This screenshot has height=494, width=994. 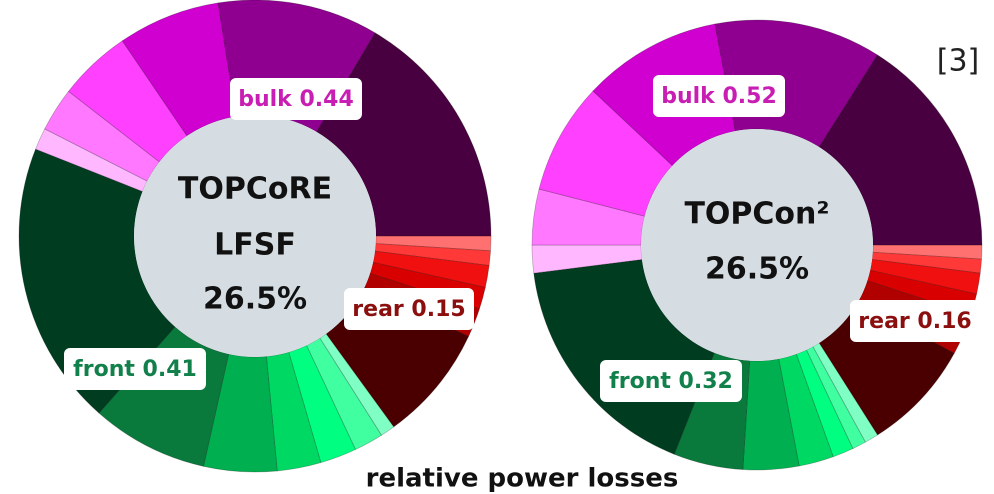 I want to click on annotation: front 0.41, so click(x=135, y=369).